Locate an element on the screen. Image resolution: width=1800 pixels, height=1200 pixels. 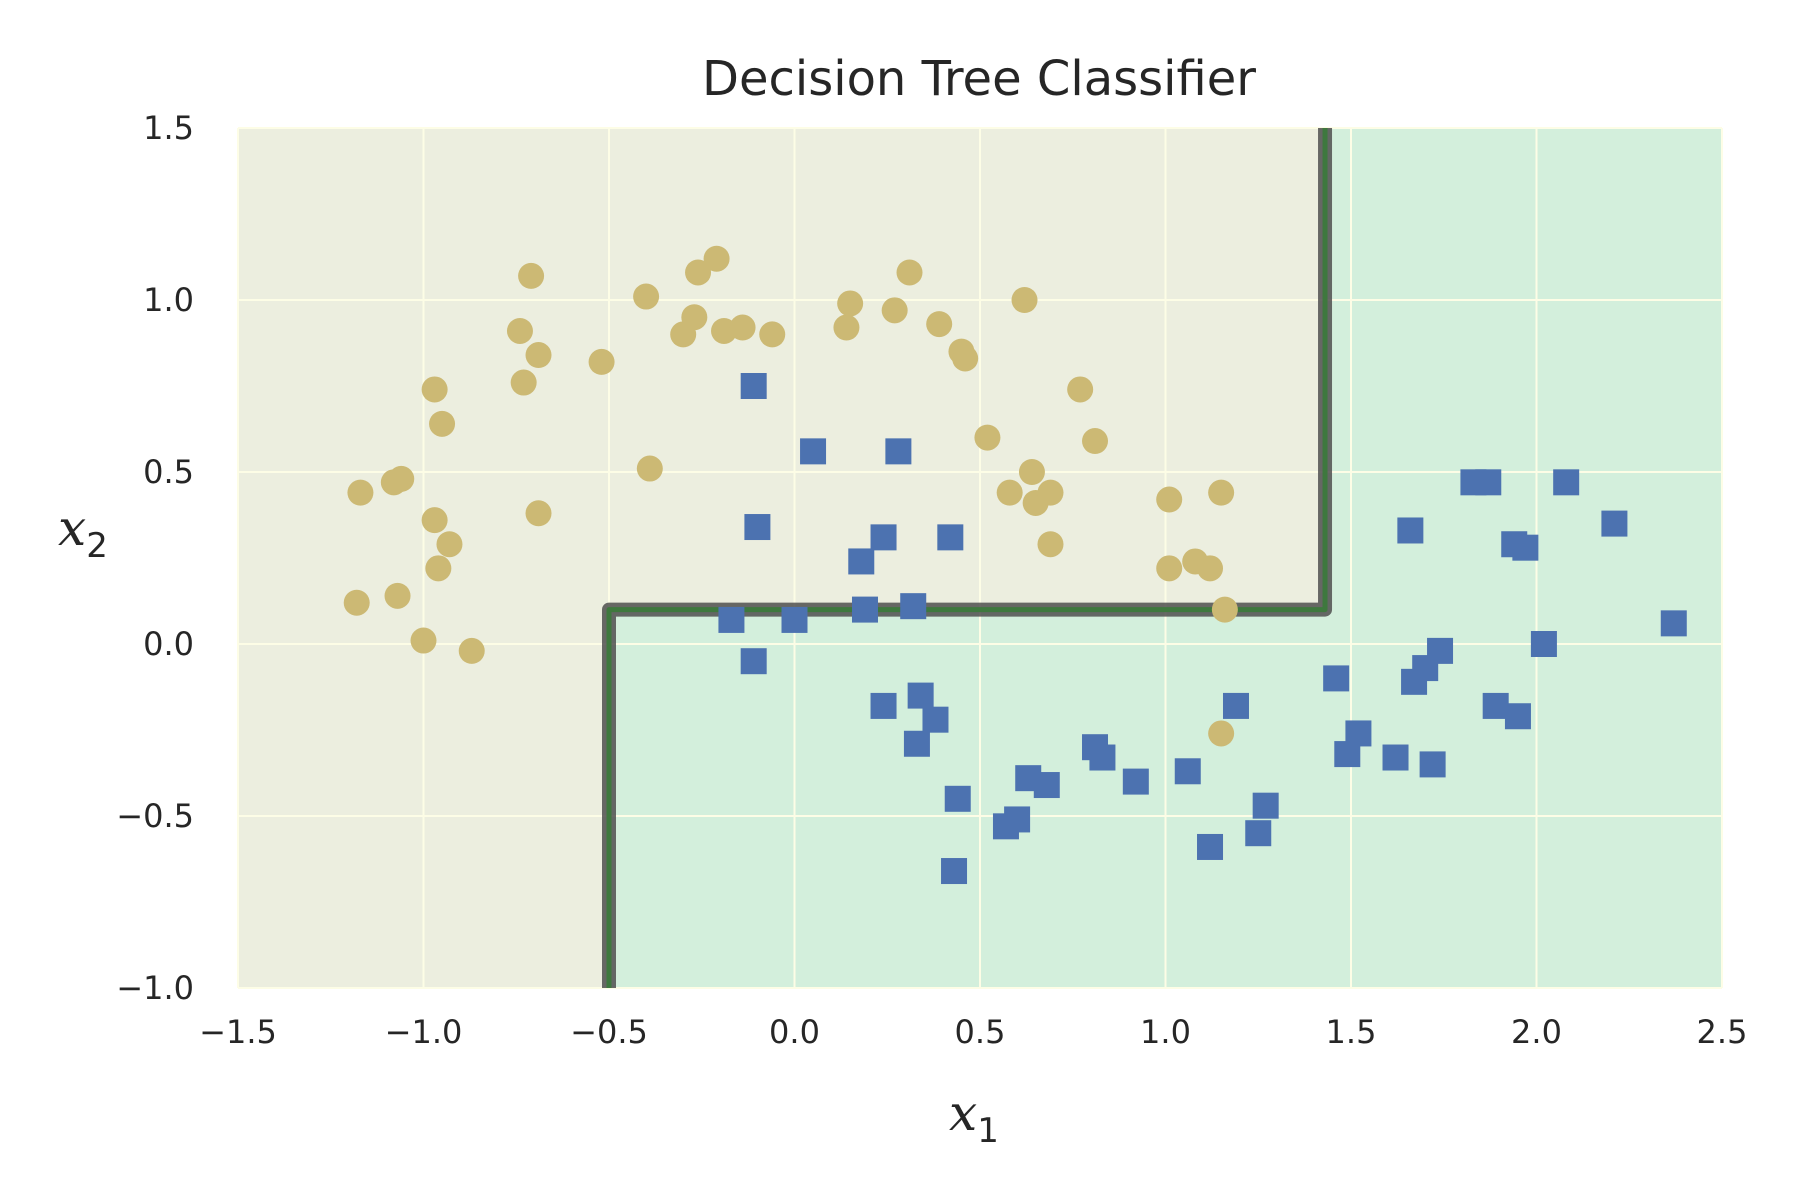
x-tick-label-8: 2.5 is located at coordinates (1722, 1032).